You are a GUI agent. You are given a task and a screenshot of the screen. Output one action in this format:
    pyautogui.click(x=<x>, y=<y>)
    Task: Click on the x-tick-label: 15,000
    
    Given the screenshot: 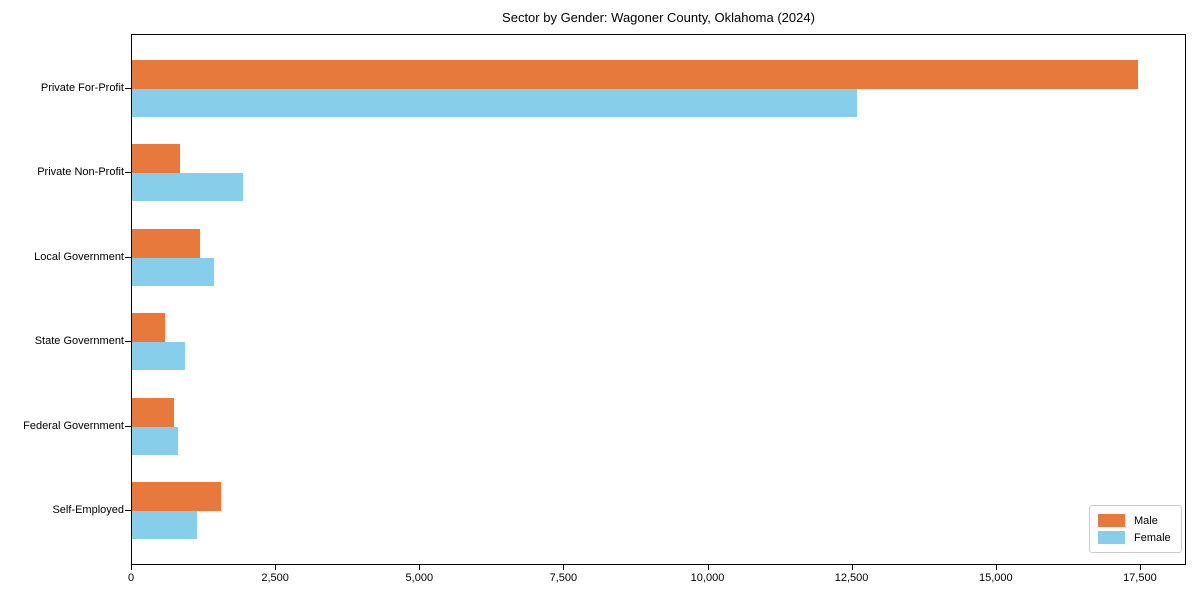 What is the action you would take?
    pyautogui.click(x=995, y=578)
    